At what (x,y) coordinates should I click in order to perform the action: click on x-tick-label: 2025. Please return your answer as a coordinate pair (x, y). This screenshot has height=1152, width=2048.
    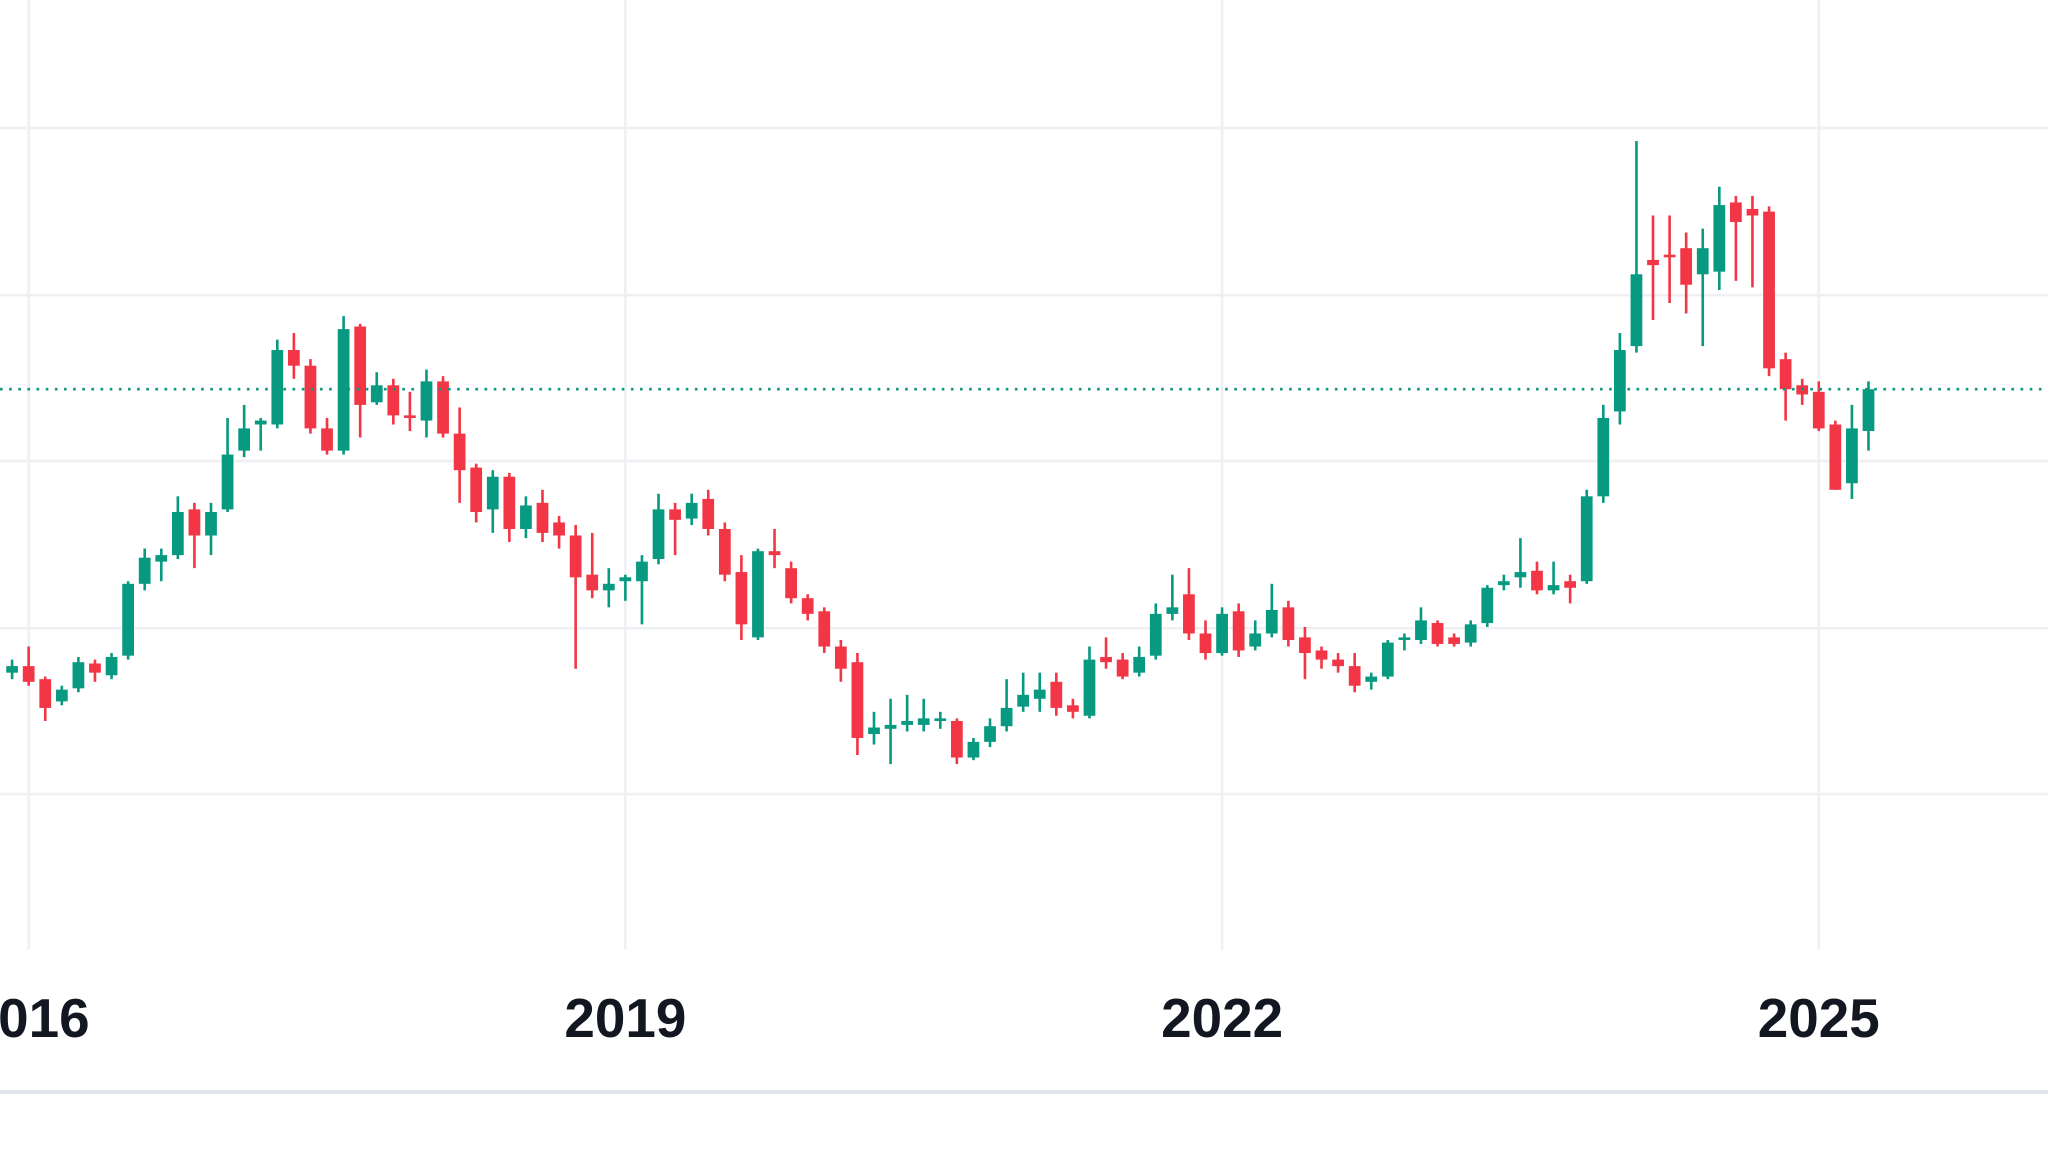
    Looking at the image, I should click on (1819, 1018).